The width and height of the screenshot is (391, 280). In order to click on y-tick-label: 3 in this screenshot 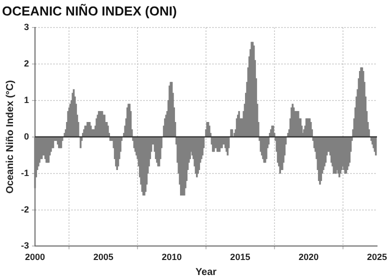, I will do `click(26, 27)`.